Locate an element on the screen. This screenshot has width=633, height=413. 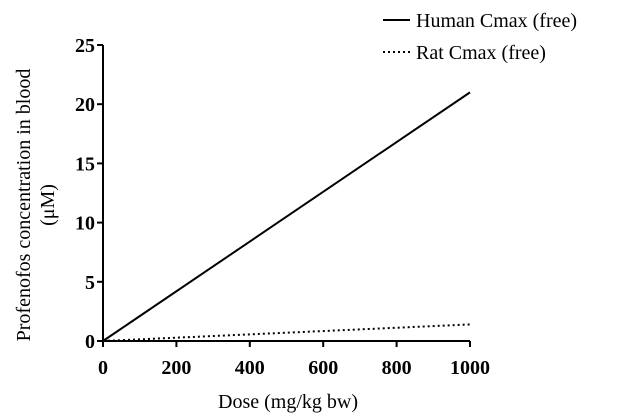
y-tick-label: 10 is located at coordinates (85, 224).